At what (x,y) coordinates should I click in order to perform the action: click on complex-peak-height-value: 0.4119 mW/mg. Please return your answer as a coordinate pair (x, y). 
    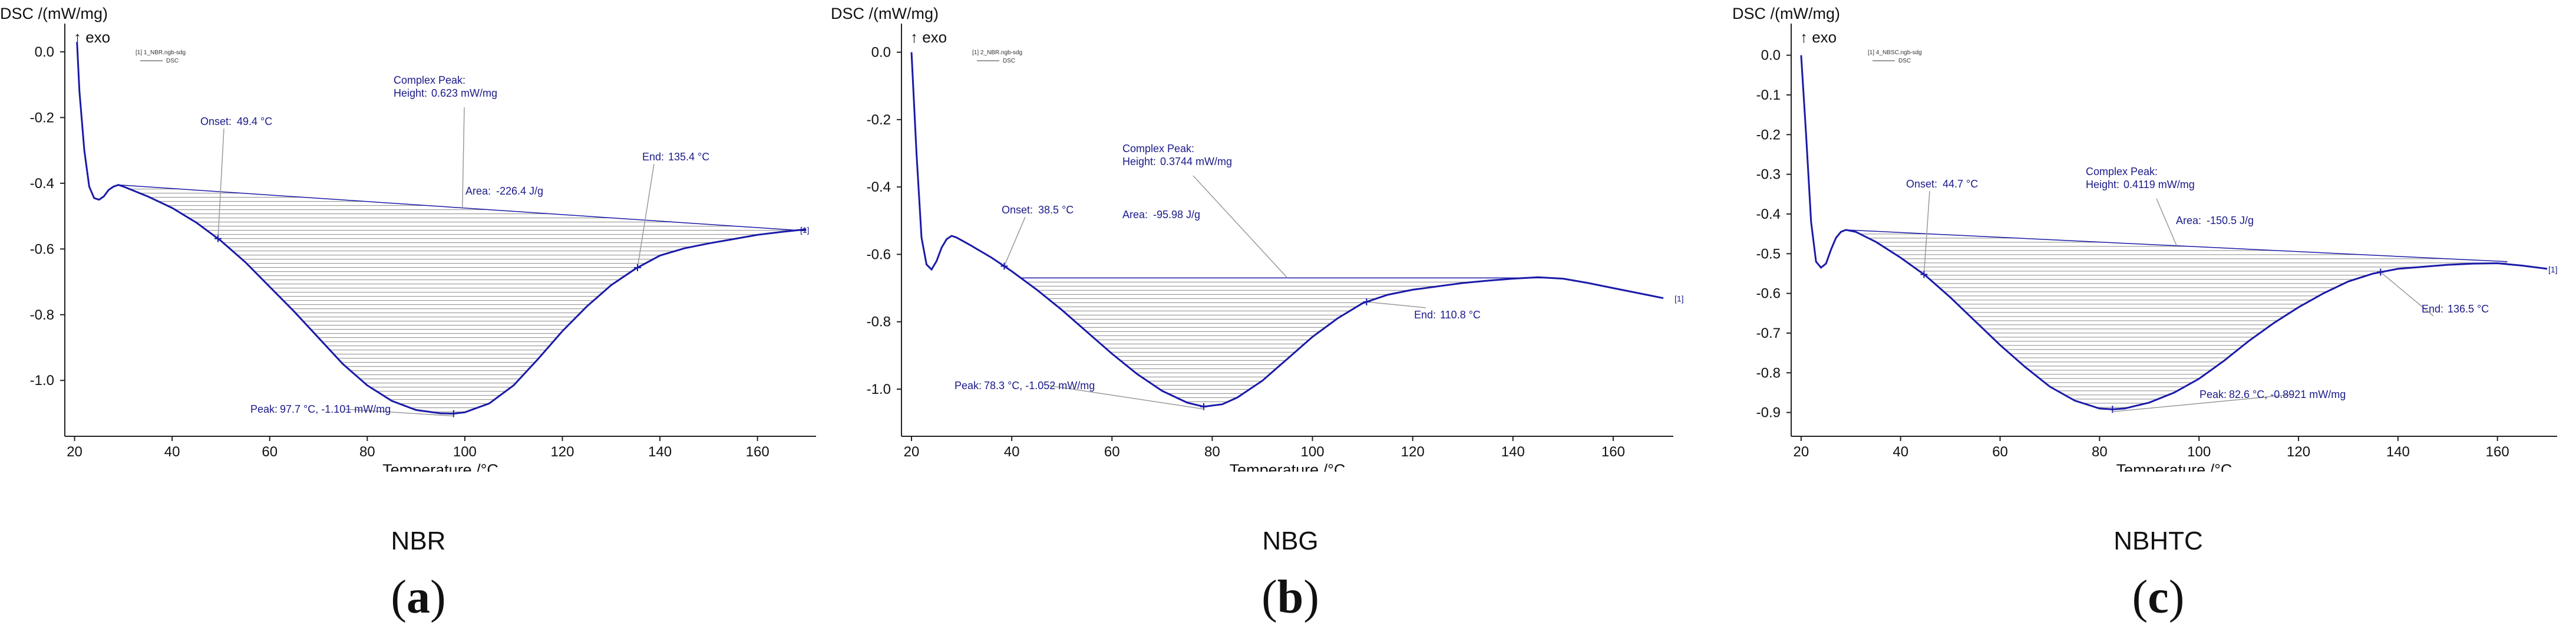
    Looking at the image, I should click on (2159, 184).